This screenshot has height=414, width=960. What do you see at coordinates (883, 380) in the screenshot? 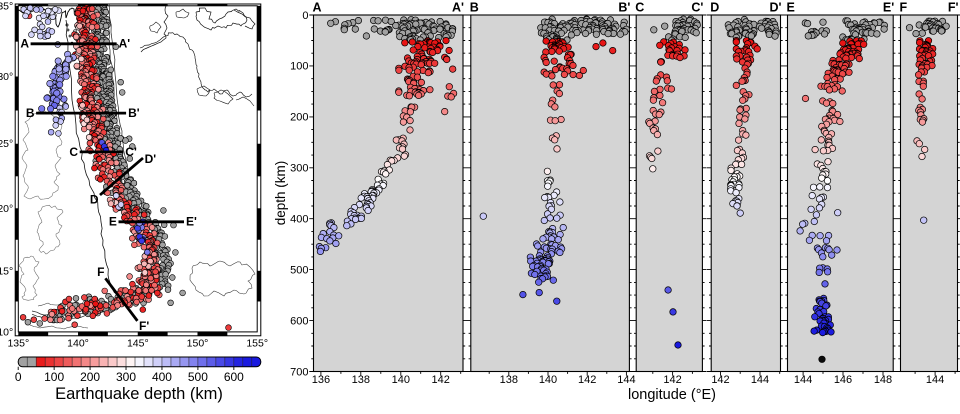
I see `svg-text: 148` at bounding box center [883, 380].